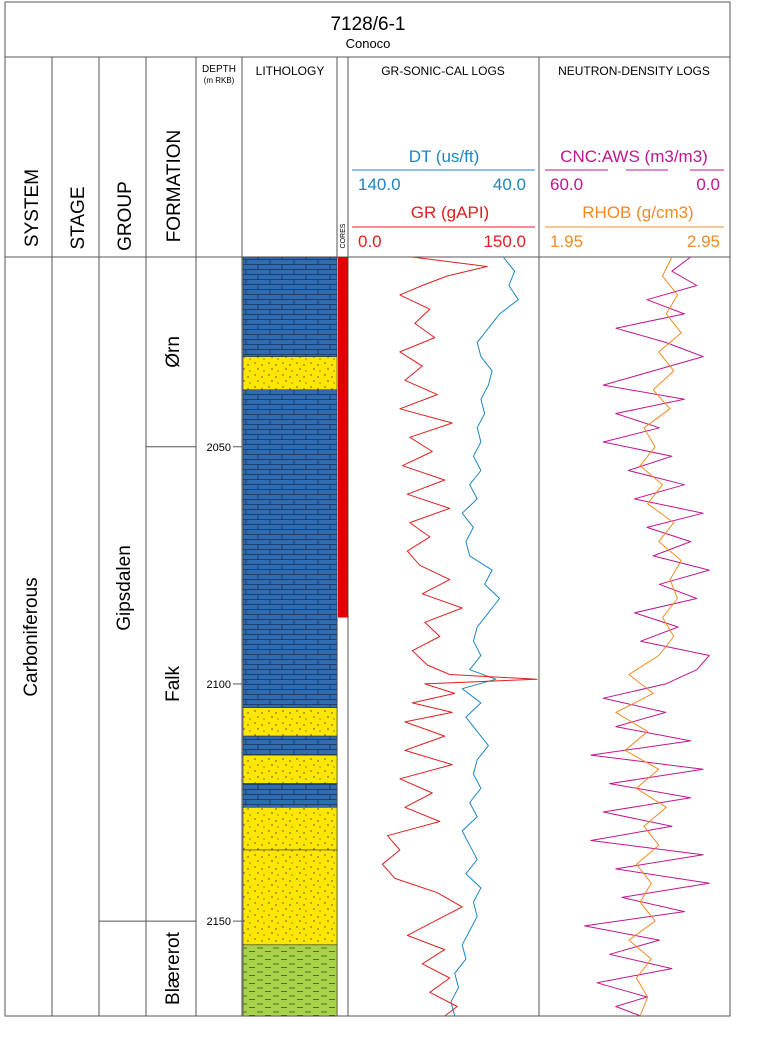 This screenshot has width=760, height=1042. What do you see at coordinates (637, 212) in the screenshot?
I see `rhob-curve-label: RHOB (g/cm3)` at bounding box center [637, 212].